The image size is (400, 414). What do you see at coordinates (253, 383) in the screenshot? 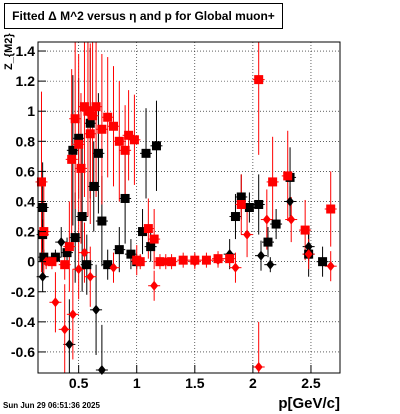
I see `x-tick-label: 2` at bounding box center [253, 383].